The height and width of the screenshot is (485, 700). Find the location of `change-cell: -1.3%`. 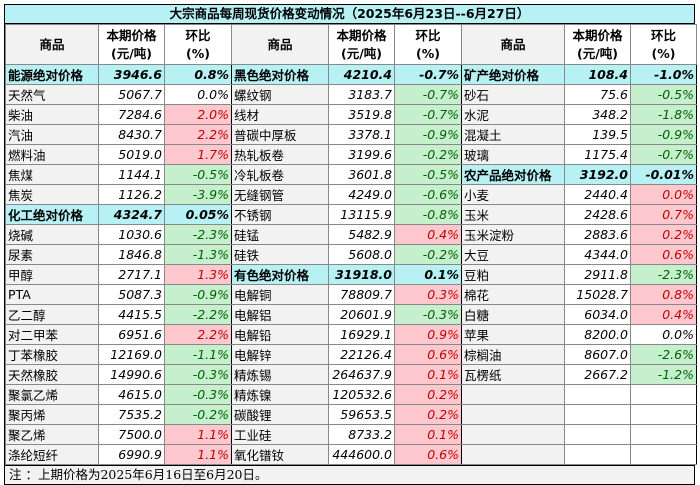

change-cell: -1.3% is located at coordinates (198, 254).